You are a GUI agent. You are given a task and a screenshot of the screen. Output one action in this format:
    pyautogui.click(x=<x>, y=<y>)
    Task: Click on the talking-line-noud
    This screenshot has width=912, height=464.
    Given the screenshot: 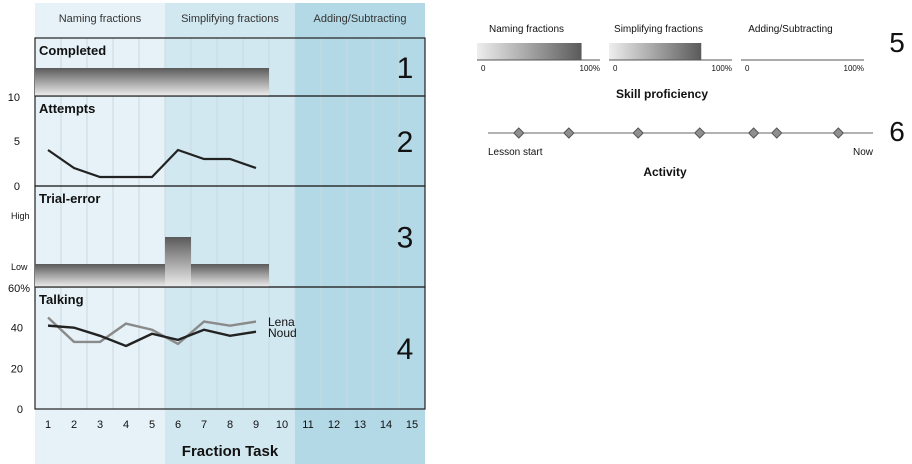 What is the action you would take?
    pyautogui.click(x=152, y=336)
    